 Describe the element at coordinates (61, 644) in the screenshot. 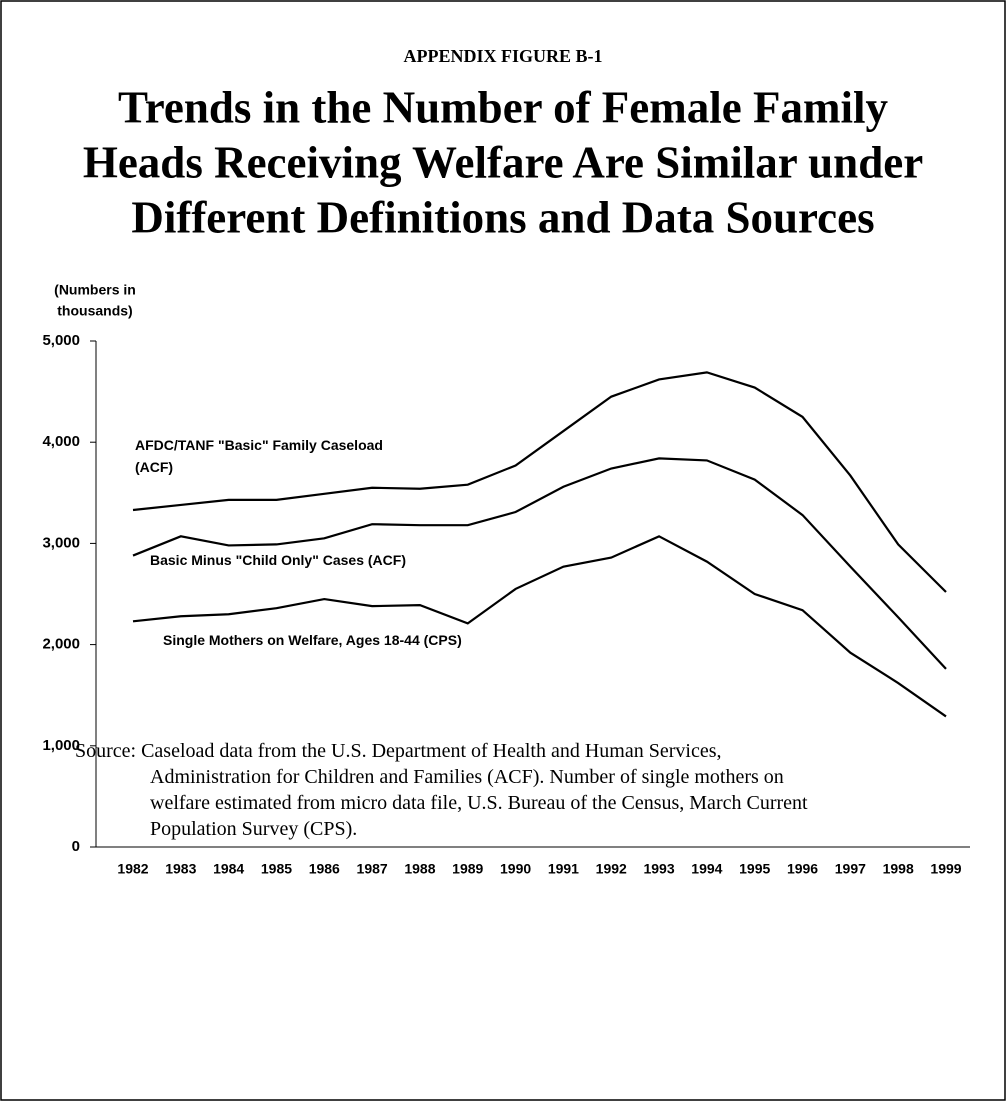

I see `y-tick-label: 2,000` at that location.